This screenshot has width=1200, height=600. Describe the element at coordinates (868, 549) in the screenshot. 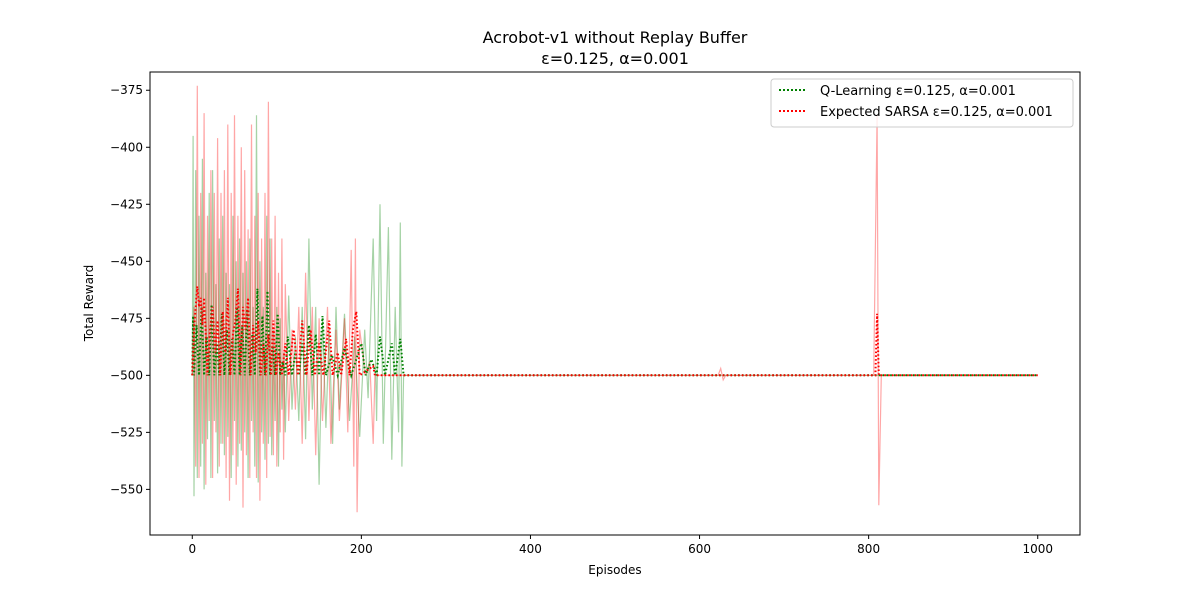

I see `x-tick-label: 800` at that location.